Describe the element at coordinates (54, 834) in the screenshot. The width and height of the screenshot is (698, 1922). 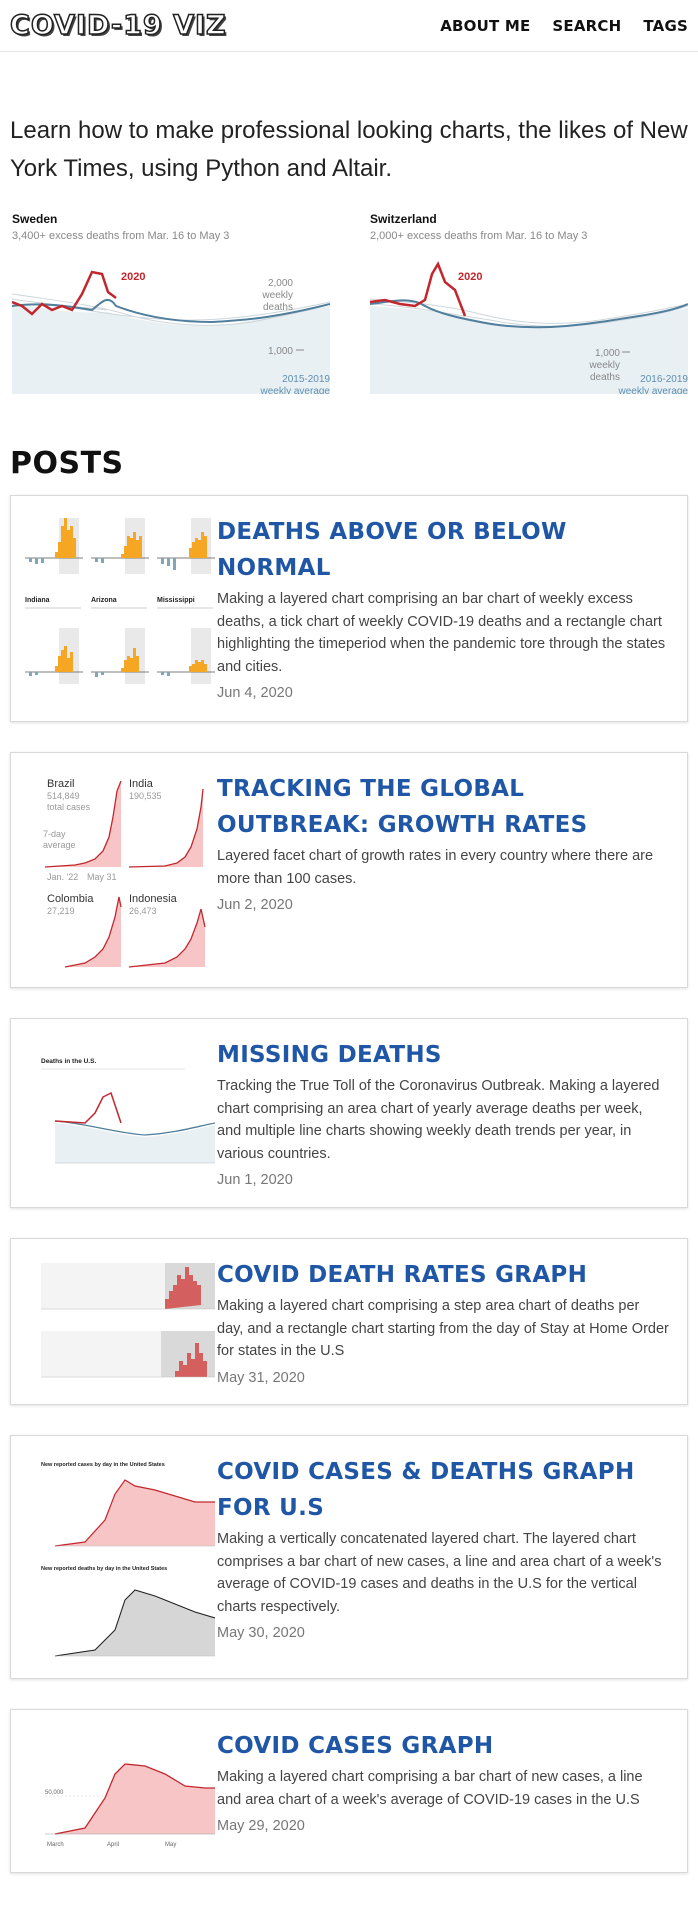
I see `thumb-7day: 7-day` at that location.